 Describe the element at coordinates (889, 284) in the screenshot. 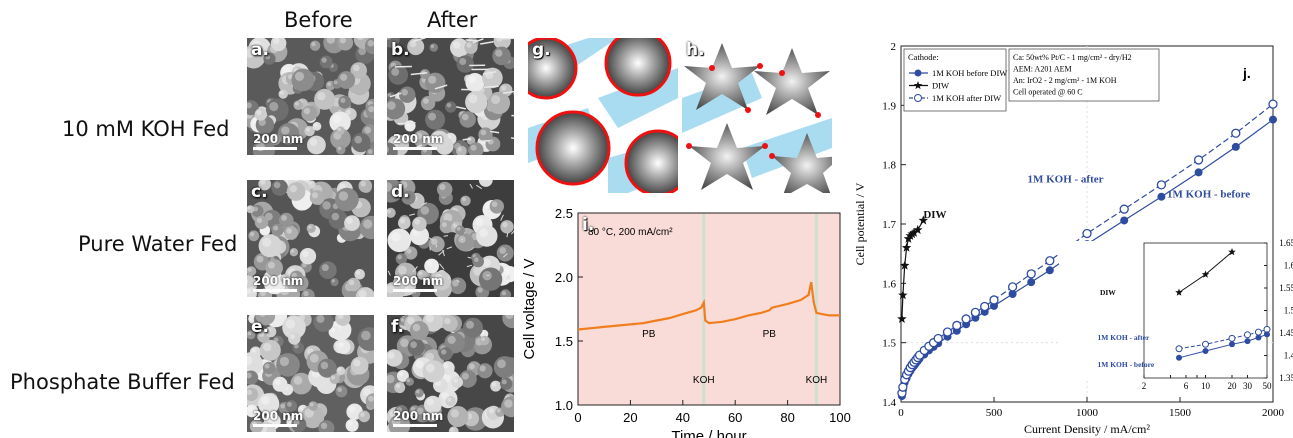

I see `chart-j-y-tick-label: 1.6` at that location.